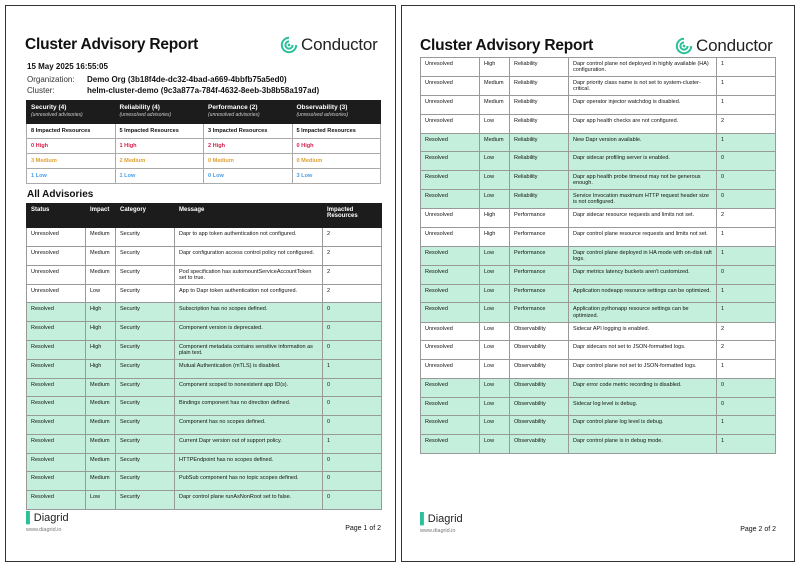 Image resolution: width=800 pixels, height=568 pixels. What do you see at coordinates (248, 131) in the screenshot?
I see `summary-impacted-resources: 3 Impacted Resources` at bounding box center [248, 131].